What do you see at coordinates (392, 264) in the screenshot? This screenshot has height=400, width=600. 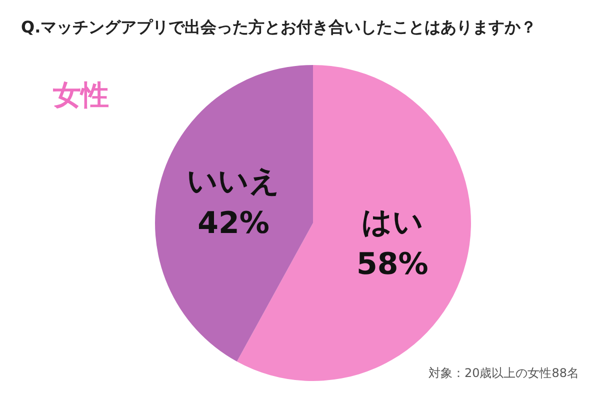 I see `data-label: 58%` at bounding box center [392, 264].